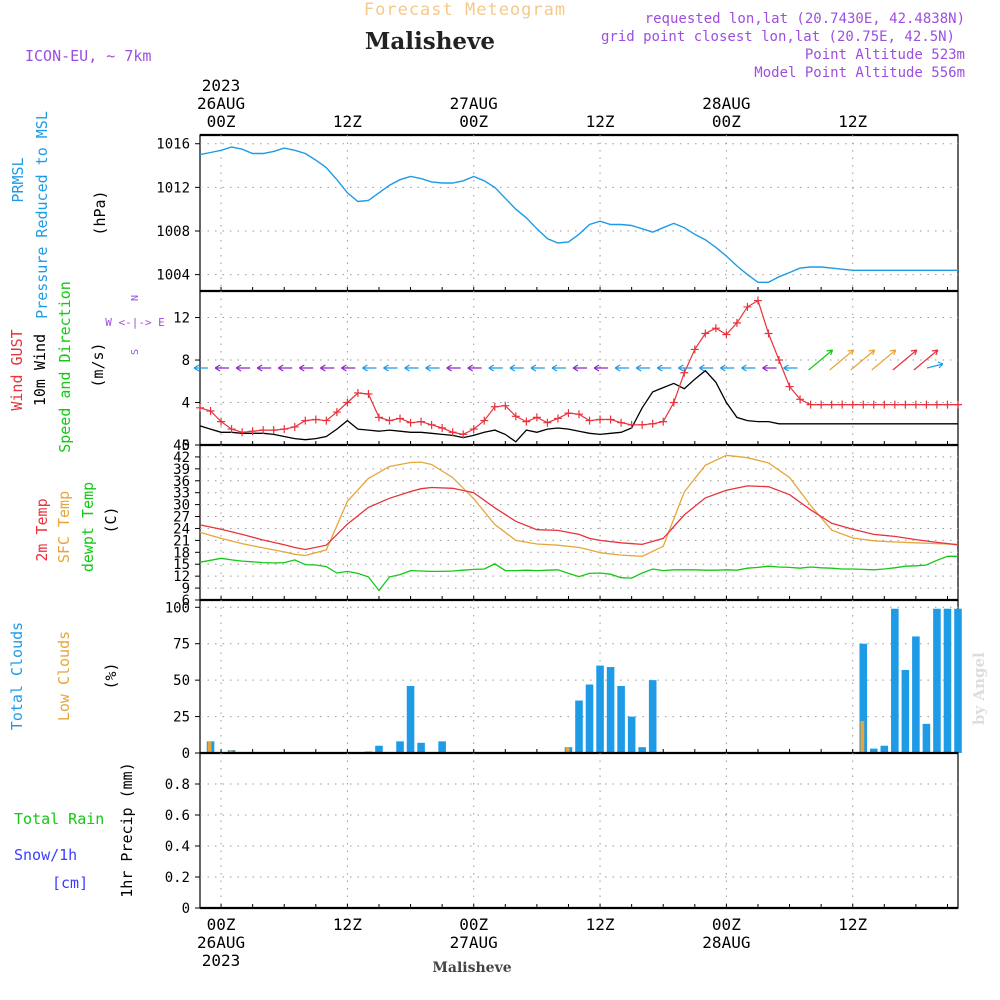  Describe the element at coordinates (181, 541) in the screenshot. I see `y-tick-label: 21` at that location.